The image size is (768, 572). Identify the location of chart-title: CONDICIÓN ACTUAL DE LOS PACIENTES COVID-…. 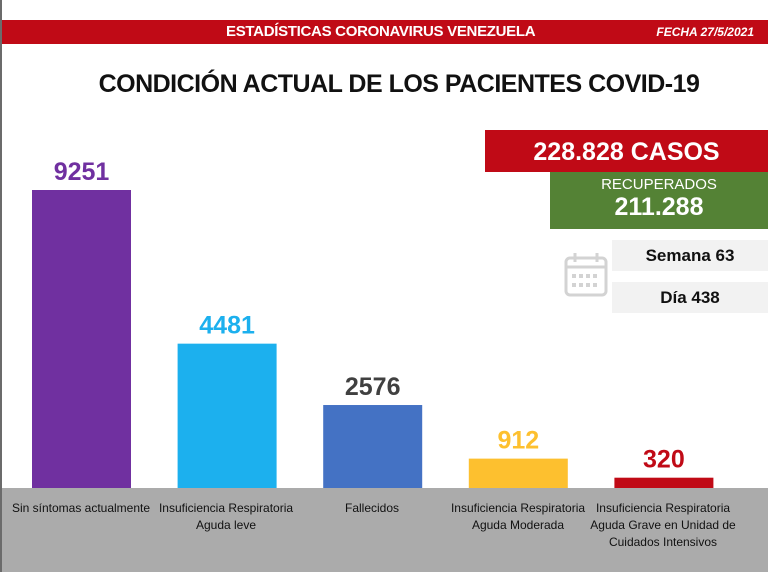
(399, 84).